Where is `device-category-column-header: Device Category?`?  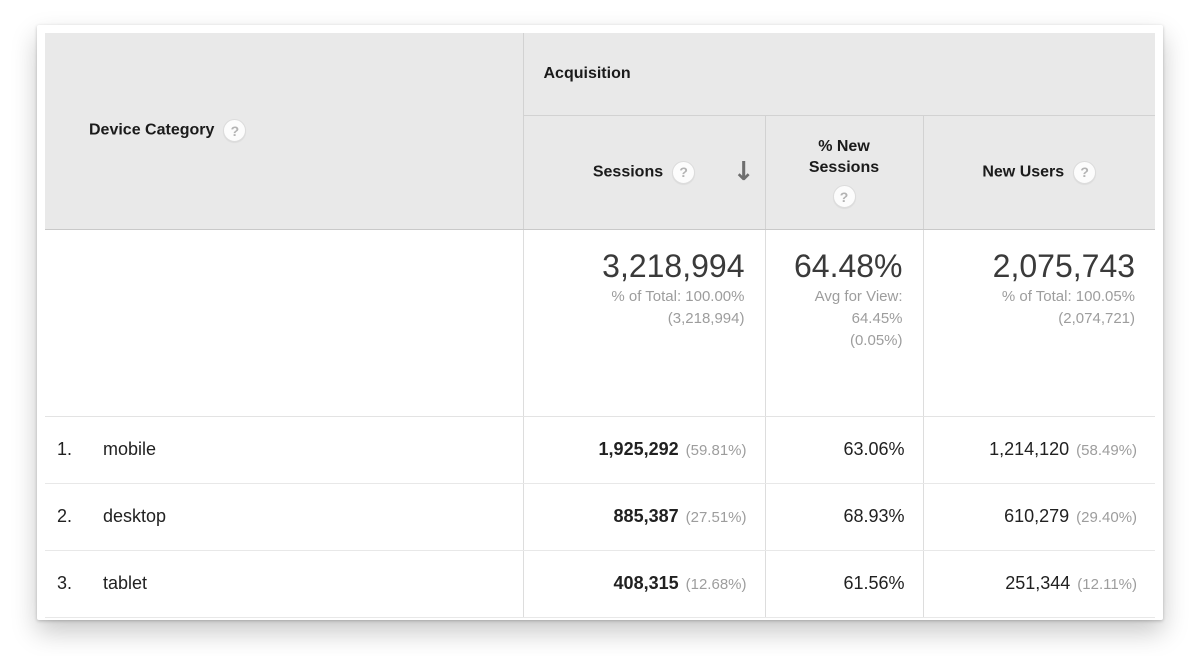 device-category-column-header: Device Category? is located at coordinates (284, 131).